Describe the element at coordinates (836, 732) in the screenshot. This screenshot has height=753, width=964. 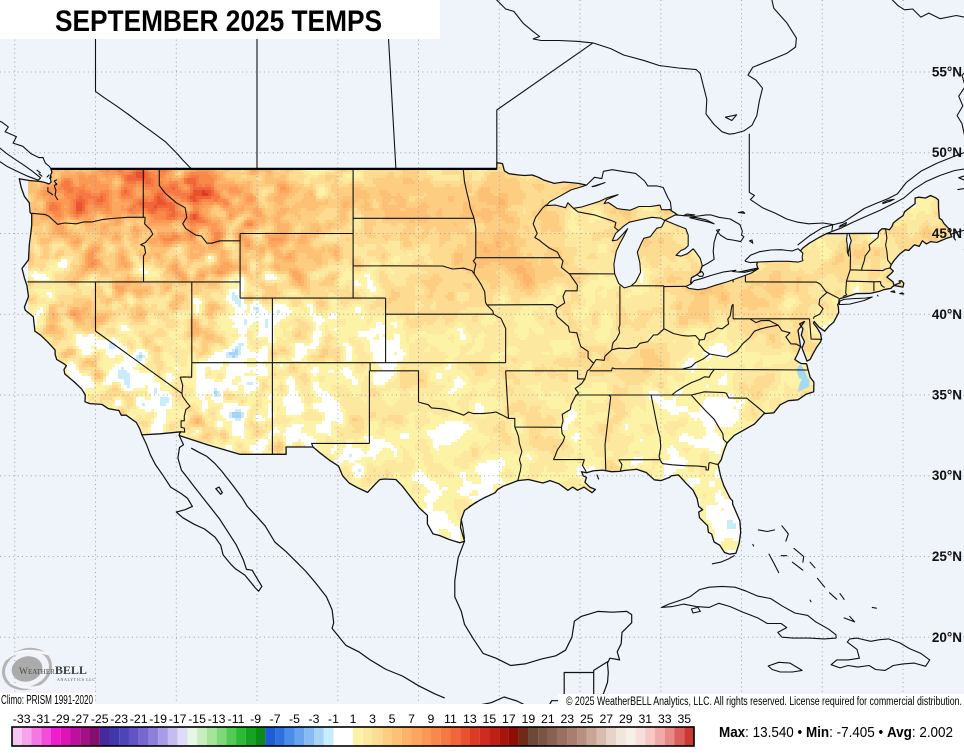
I see `svg-text:Max: 13.540 • Min: -7.405 • Av: Max: 13.540 • Min: -7.405 • Avg: 2.002` at that location.